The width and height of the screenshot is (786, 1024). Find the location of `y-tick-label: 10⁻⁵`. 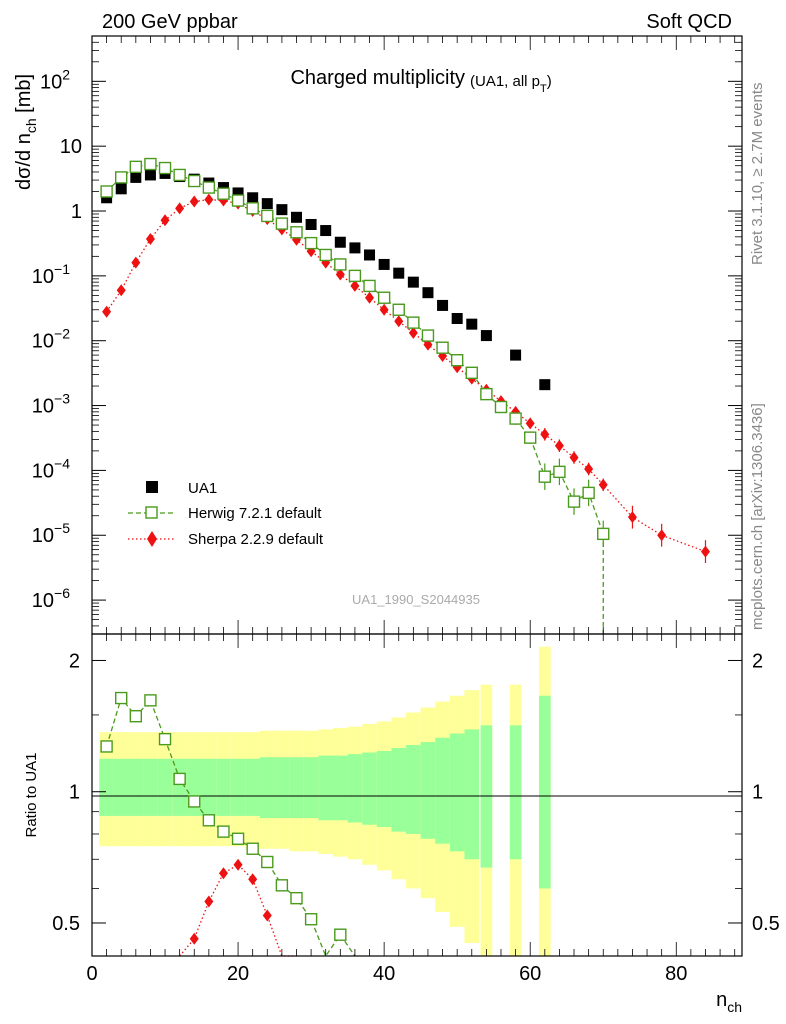

y-tick-label: 10⁻⁵ is located at coordinates (51, 533).